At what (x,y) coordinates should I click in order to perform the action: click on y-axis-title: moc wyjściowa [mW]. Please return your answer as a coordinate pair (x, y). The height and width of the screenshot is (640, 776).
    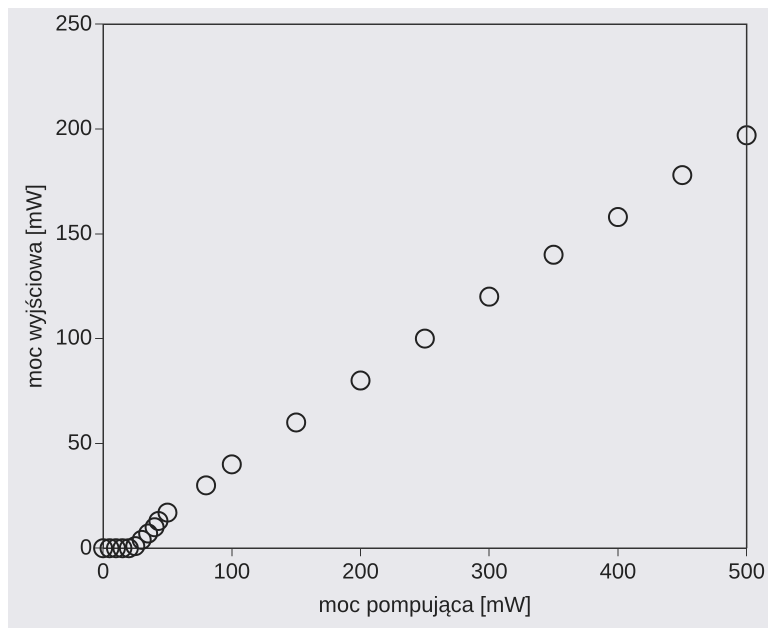
    Looking at the image, I should click on (33, 286).